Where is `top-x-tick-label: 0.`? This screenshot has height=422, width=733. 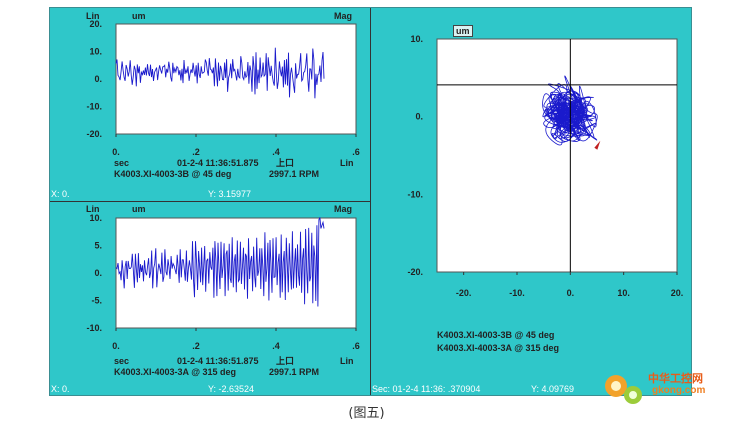
top-x-tick-label: 0. is located at coordinates (116, 152).